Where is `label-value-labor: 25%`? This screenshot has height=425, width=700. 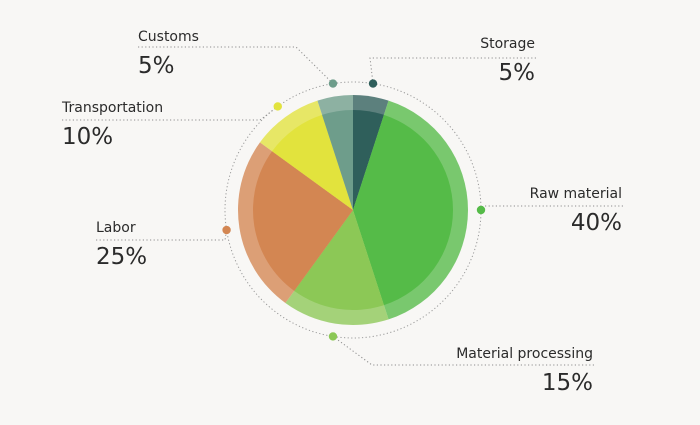
label-value-labor: 25% is located at coordinates (121, 257).